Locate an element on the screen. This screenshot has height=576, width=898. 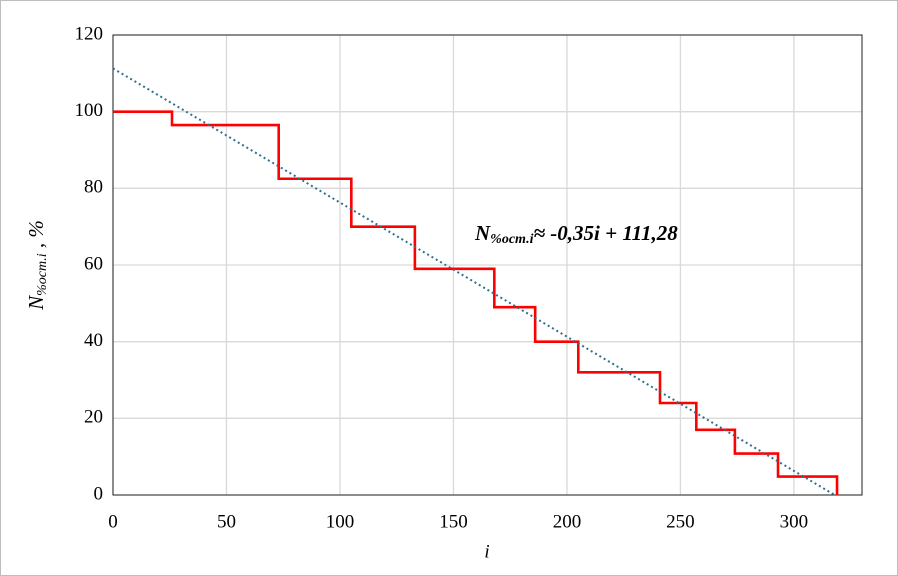
x-tick-label: 250 is located at coordinates (680, 521).